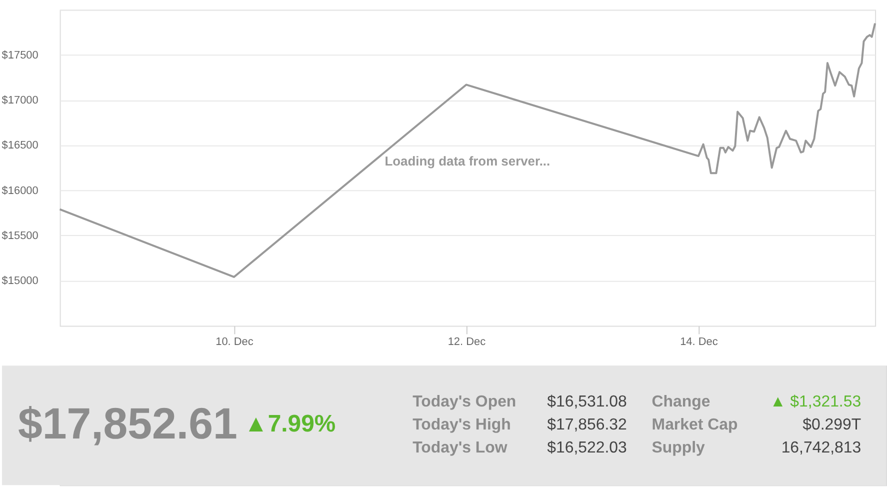 The height and width of the screenshot is (487, 887). Describe the element at coordinates (20, 190) in the screenshot. I see `y-tick-label: $16000` at that location.